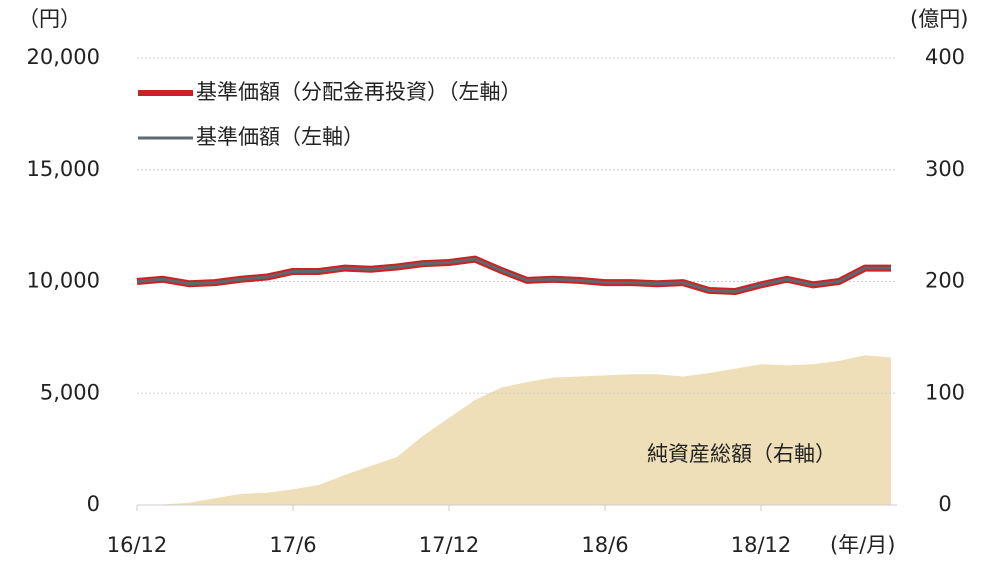 Image resolution: width=987 pixels, height=561 pixels. What do you see at coordinates (449, 545) in the screenshot?
I see `x-tick-label: 17/12` at bounding box center [449, 545].